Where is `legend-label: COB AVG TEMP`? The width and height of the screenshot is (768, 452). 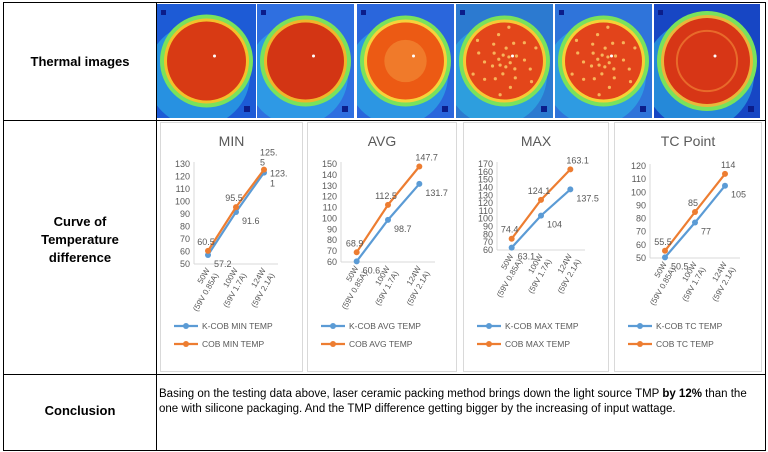
legend-label: COB AVG TEMP is located at coordinates (381, 344).